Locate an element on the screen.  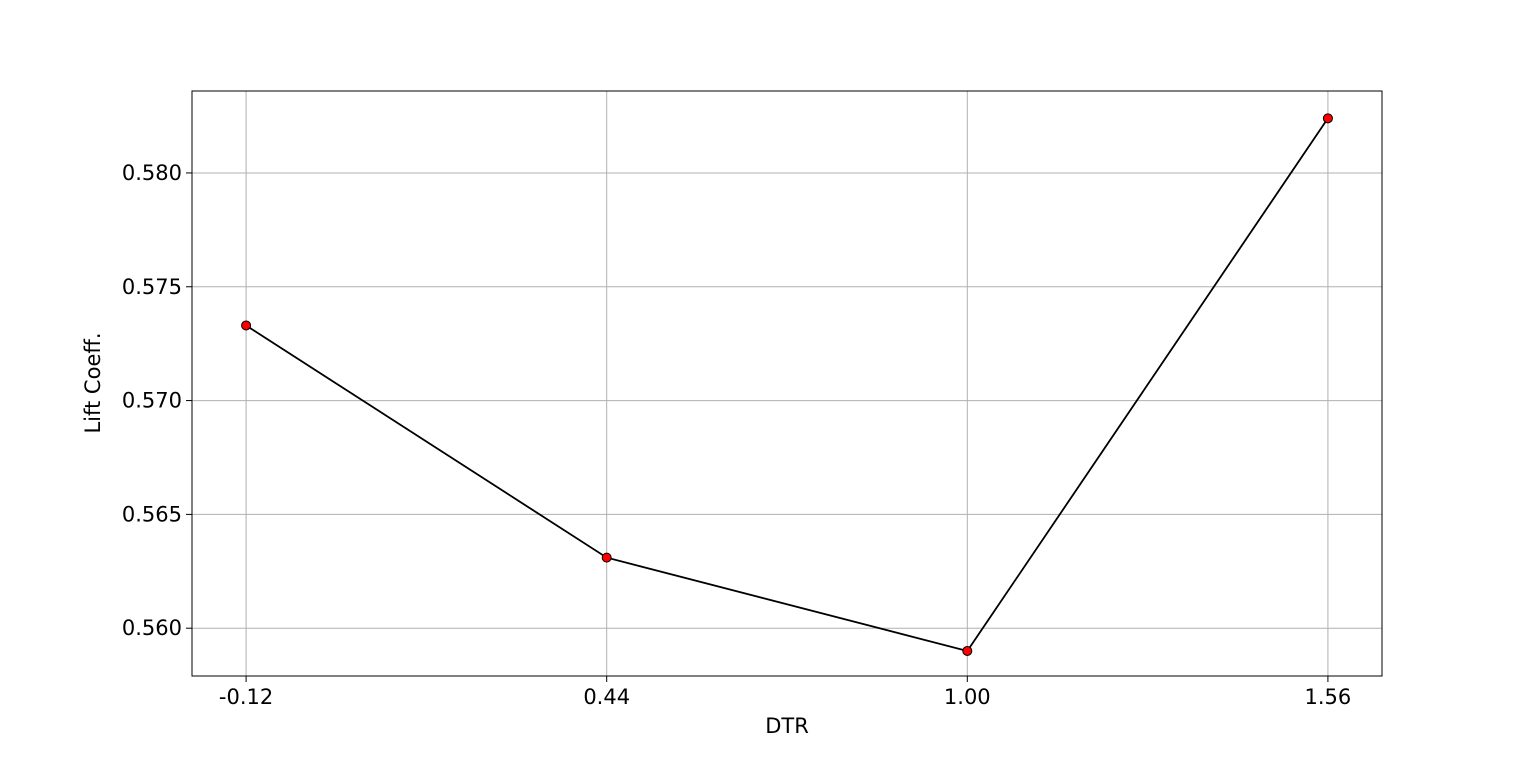
y-tick-label: 0.580 is located at coordinates (152, 173).